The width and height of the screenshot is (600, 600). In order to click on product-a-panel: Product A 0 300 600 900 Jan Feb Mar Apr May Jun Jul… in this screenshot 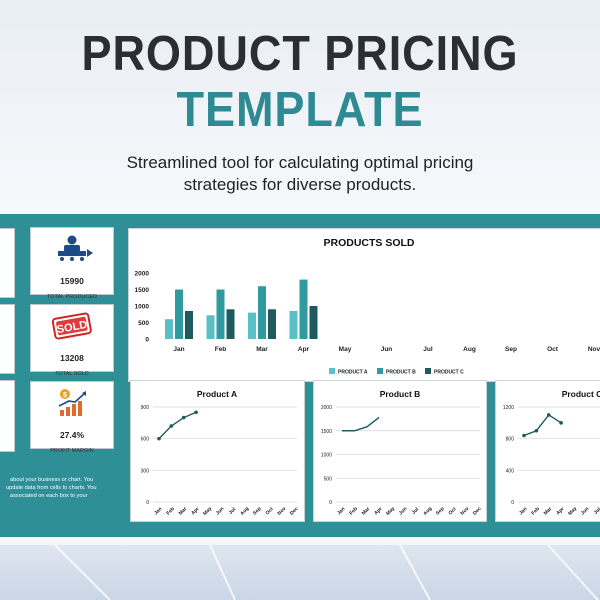, I will do `click(217, 451)`.